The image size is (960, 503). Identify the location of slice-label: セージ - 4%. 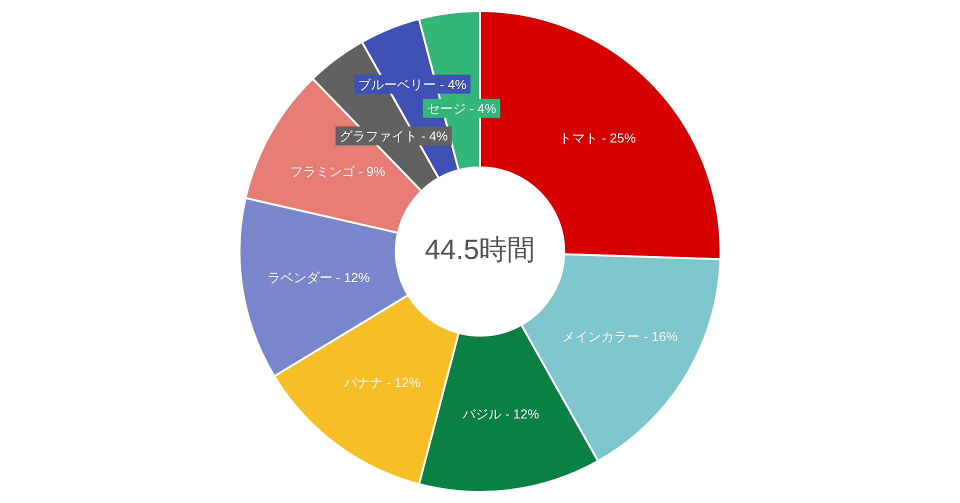
(461, 108).